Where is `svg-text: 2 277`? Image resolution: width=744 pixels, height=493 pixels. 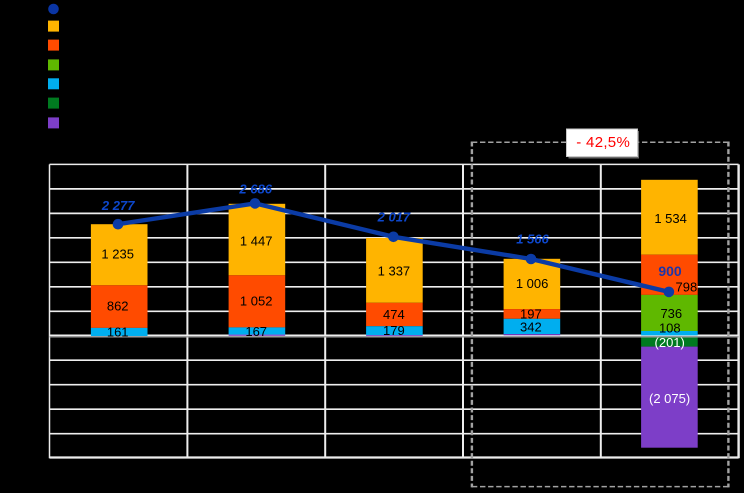 svg-text: 2 277 is located at coordinates (118, 205).